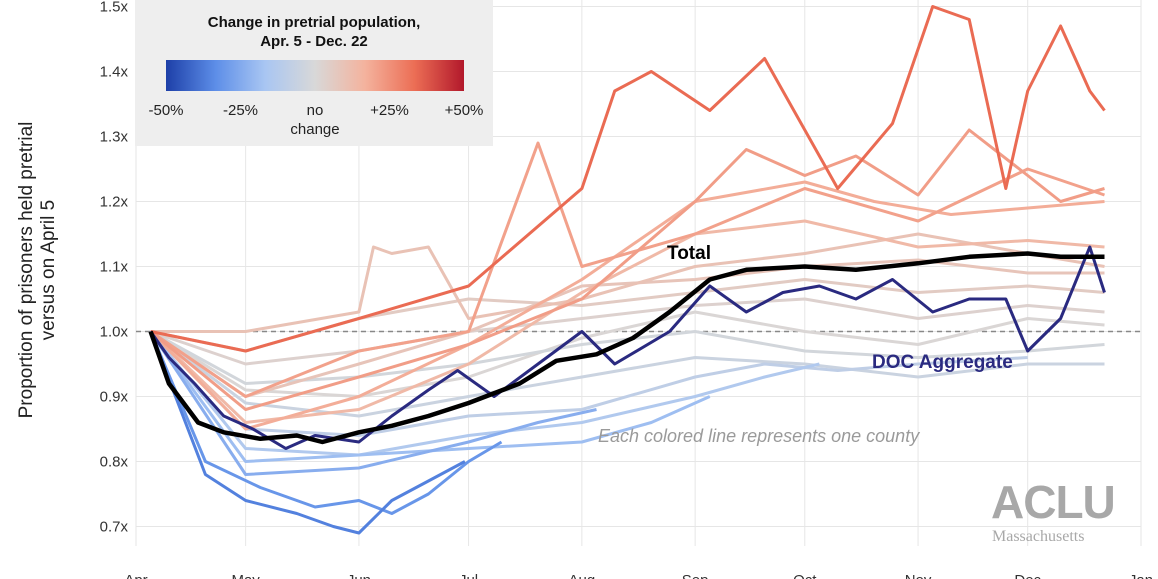 This screenshot has height=579, width=1158. I want to click on x-tick-label: Apr, so click(135, 575).